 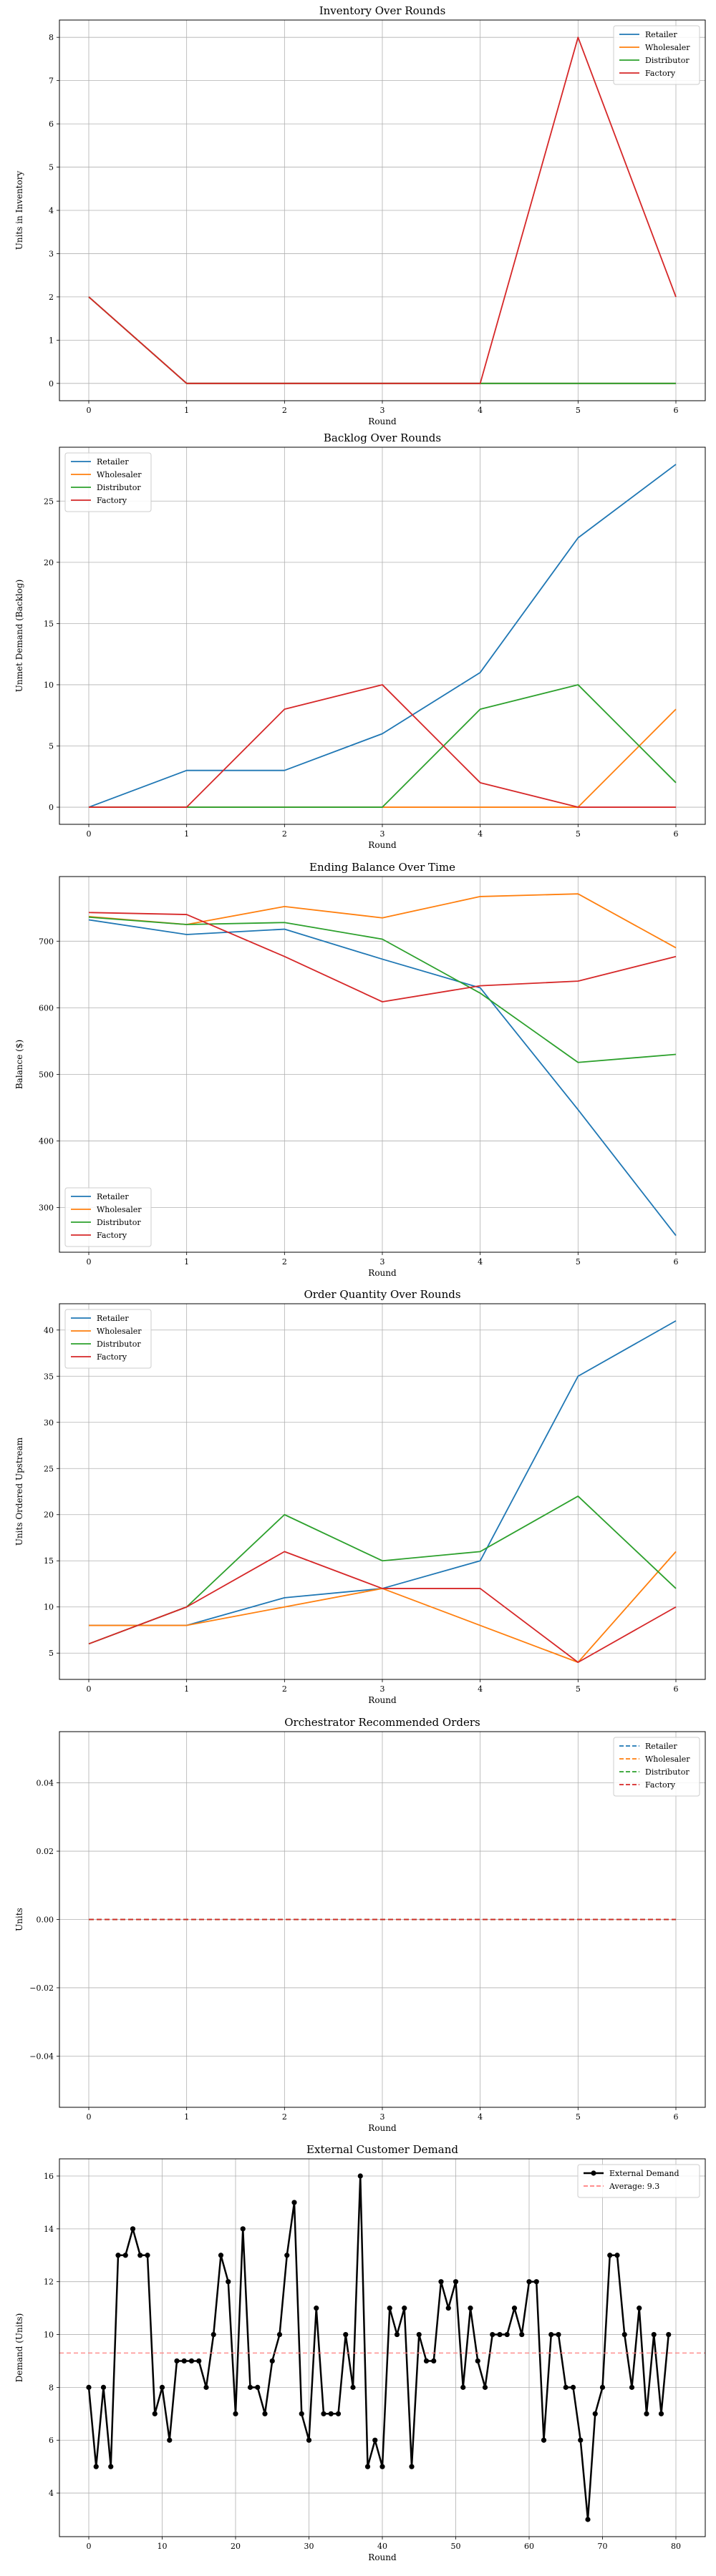 I want to click on legend: Retailer Wholesaler Distributor Factory, so click(x=108, y=1339).